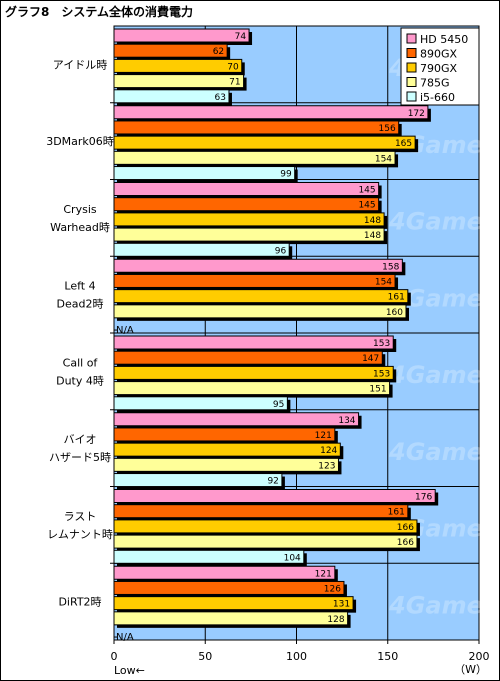  Describe the element at coordinates (79, 602) in the screenshot. I see `category-label: DiRT2時` at that location.